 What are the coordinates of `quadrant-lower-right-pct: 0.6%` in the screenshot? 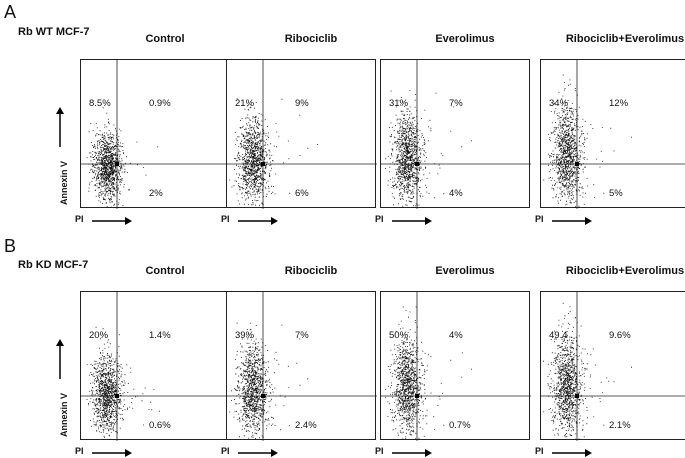 It's located at (160, 425).